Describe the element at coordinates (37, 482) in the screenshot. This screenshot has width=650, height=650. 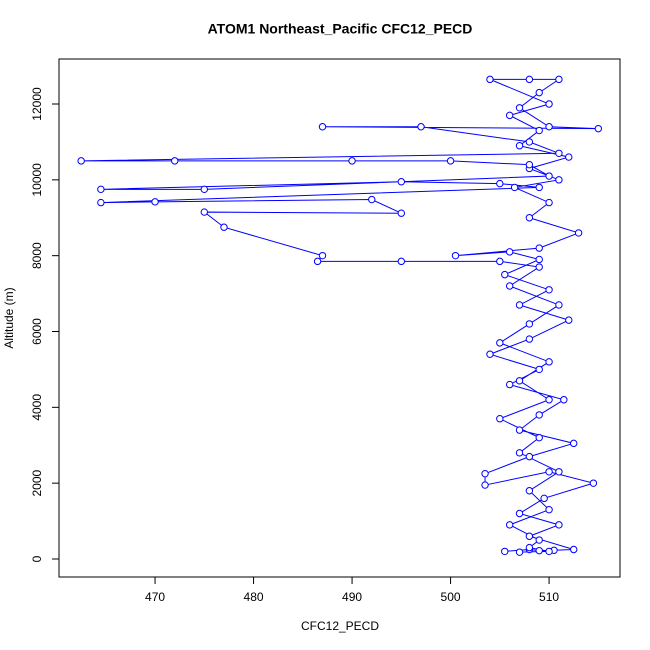
I see `y-tick-label: 2000` at that location.